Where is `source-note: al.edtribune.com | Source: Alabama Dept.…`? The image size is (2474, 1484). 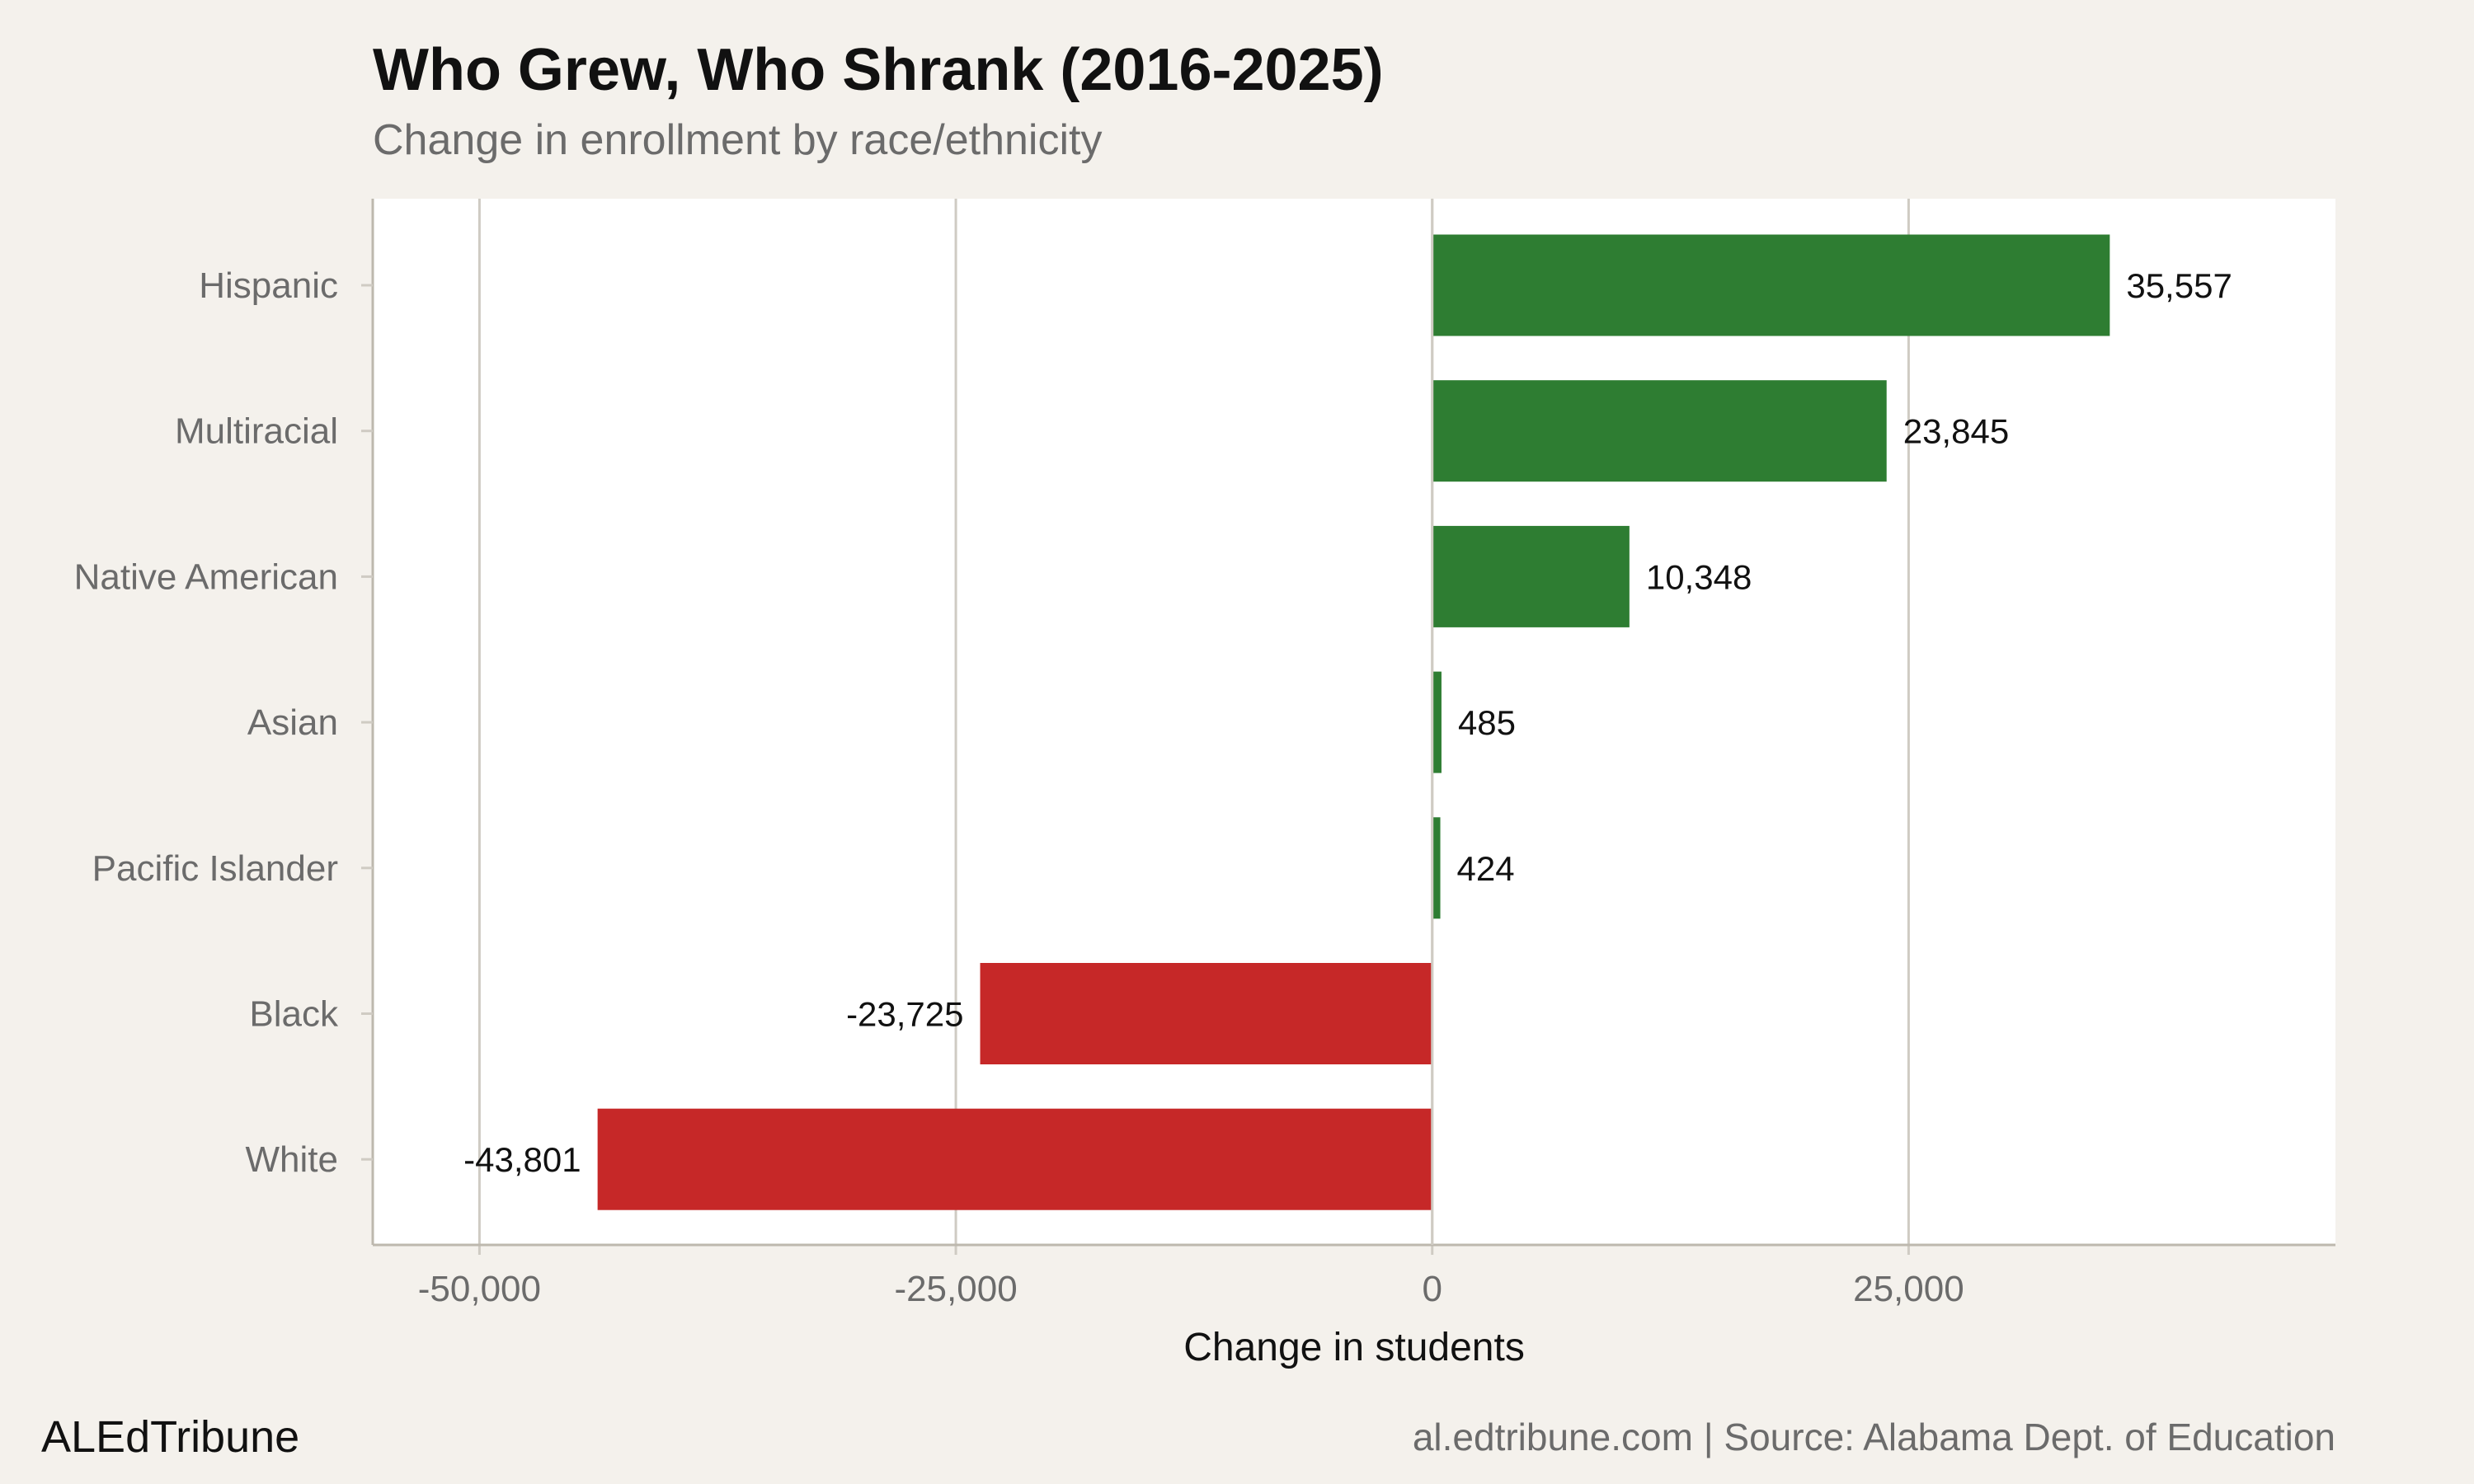
source-note: al.edtribune.com | Source: Alabama Dept.… is located at coordinates (1873, 1437).